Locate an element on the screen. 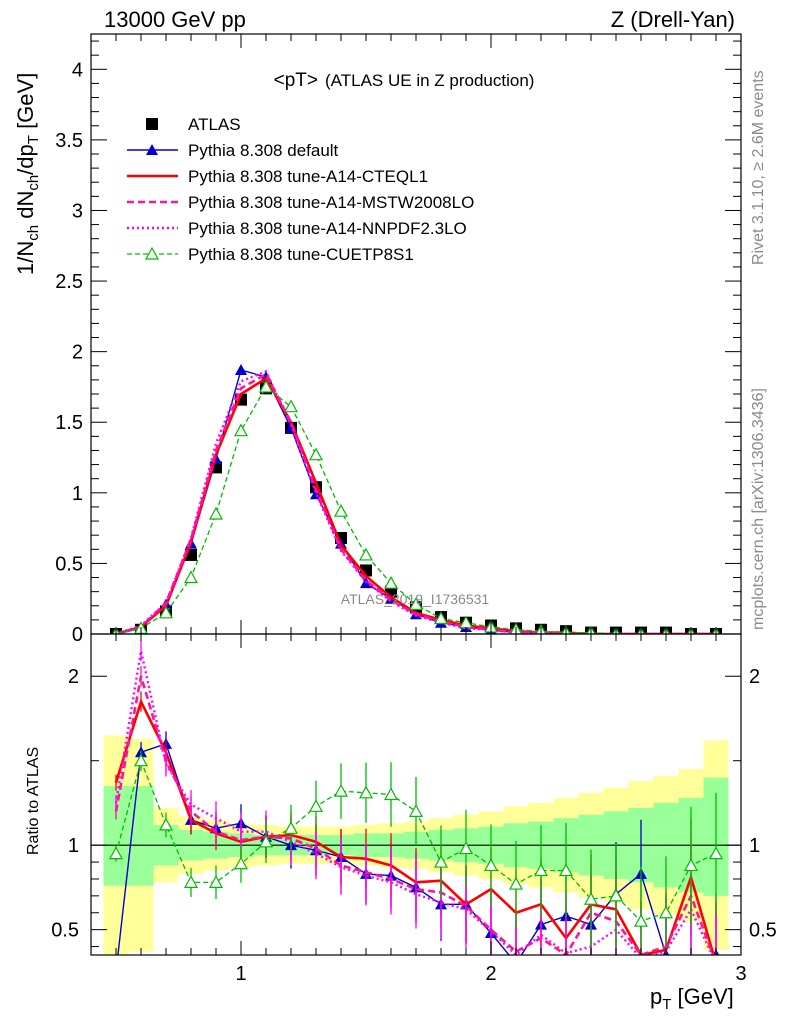 The height and width of the screenshot is (1024, 786). svg-text: 1/Nch dNch/dpT [GeV] is located at coordinates (27, 174).